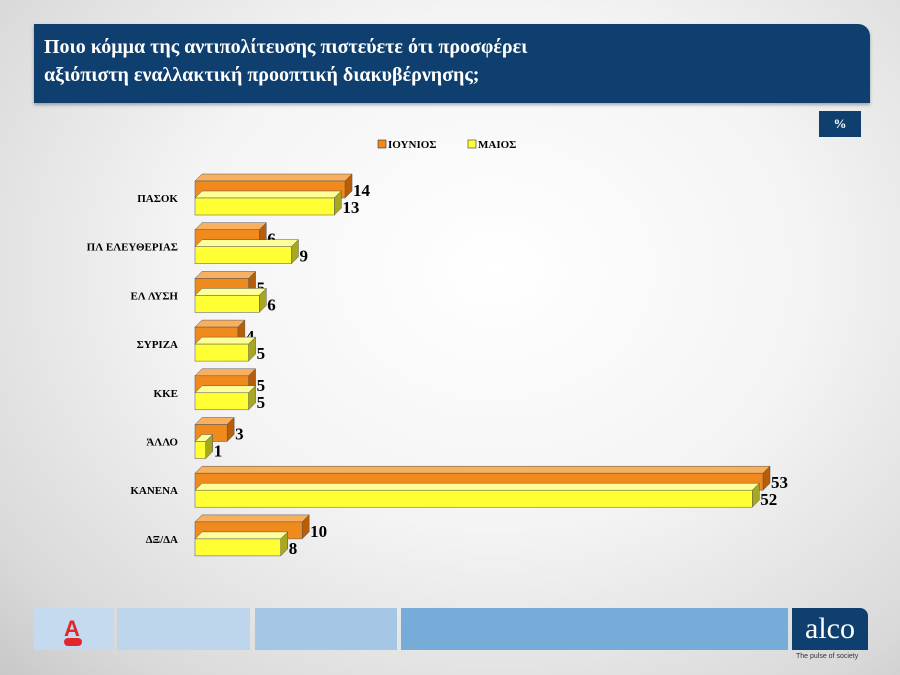  Describe the element at coordinates (830, 629) in the screenshot. I see `alco-logo: alco` at that location.